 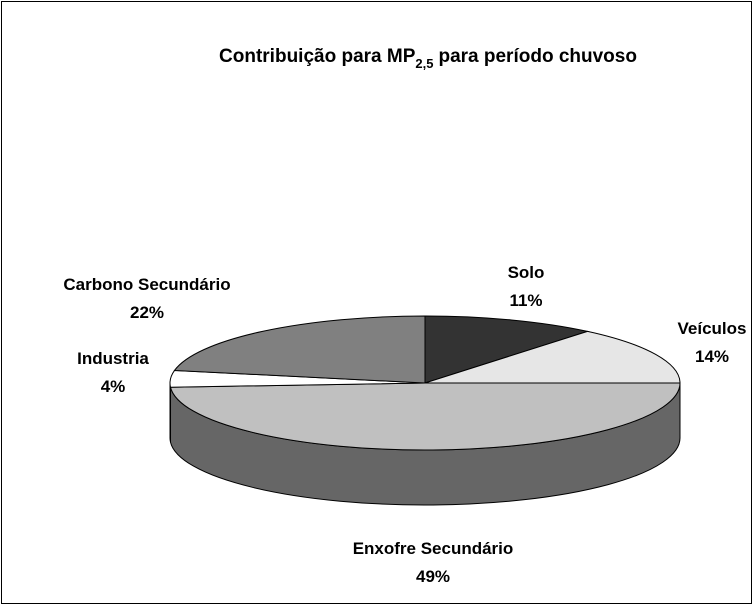 I want to click on slice-label: Carbono Secundário, so click(x=146, y=284).